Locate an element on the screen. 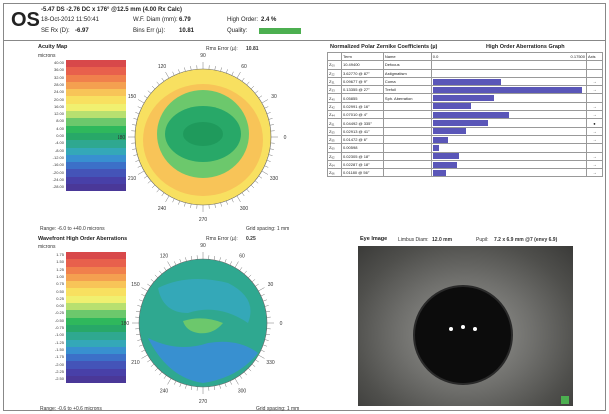  scale-max: 0.17500 is located at coordinates (577, 57).